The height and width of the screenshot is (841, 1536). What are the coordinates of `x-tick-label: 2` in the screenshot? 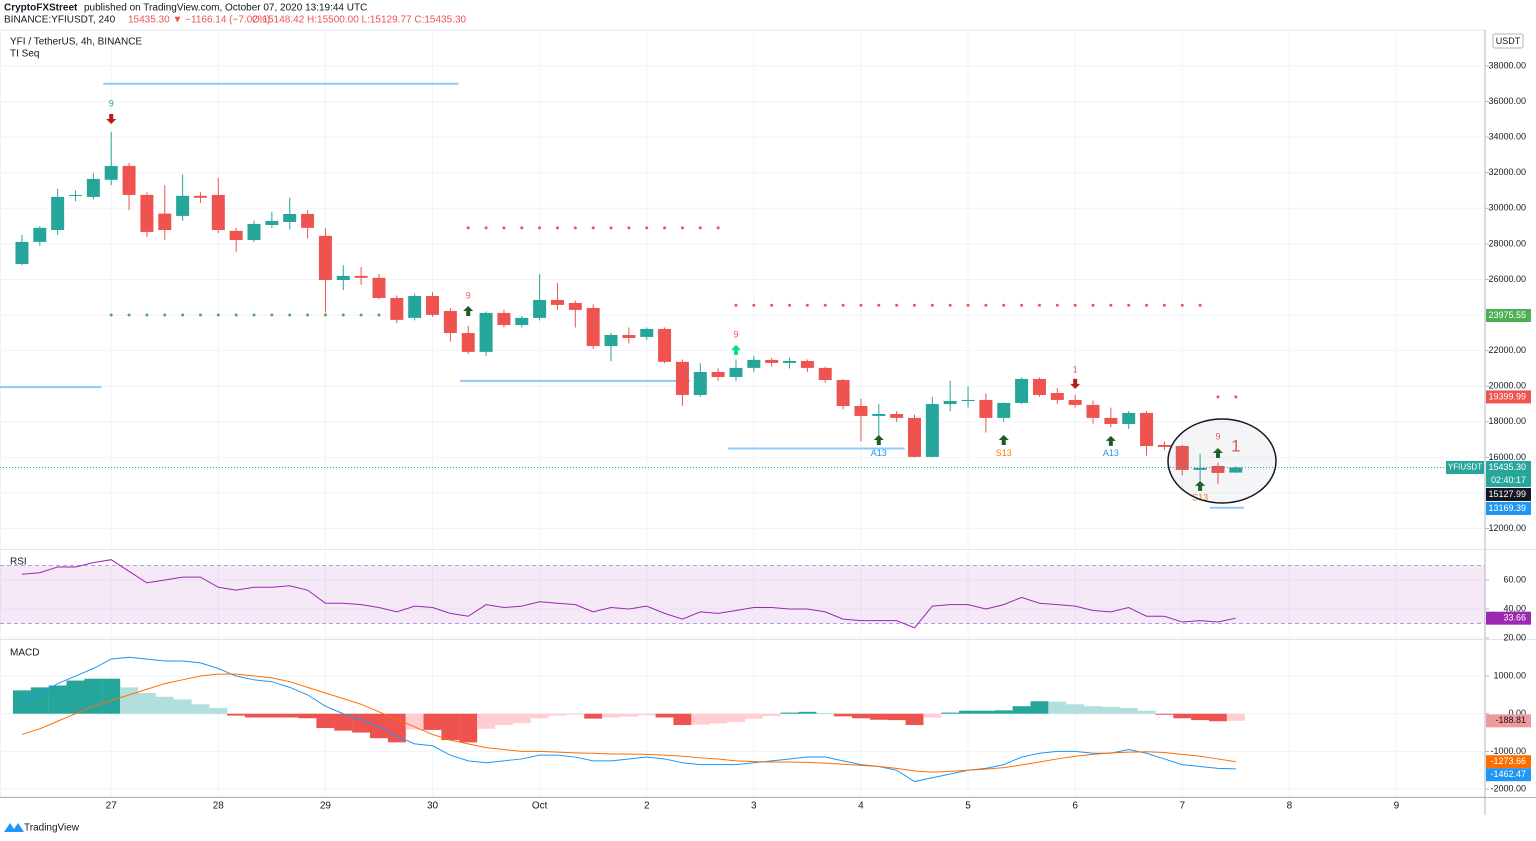 It's located at (647, 806).